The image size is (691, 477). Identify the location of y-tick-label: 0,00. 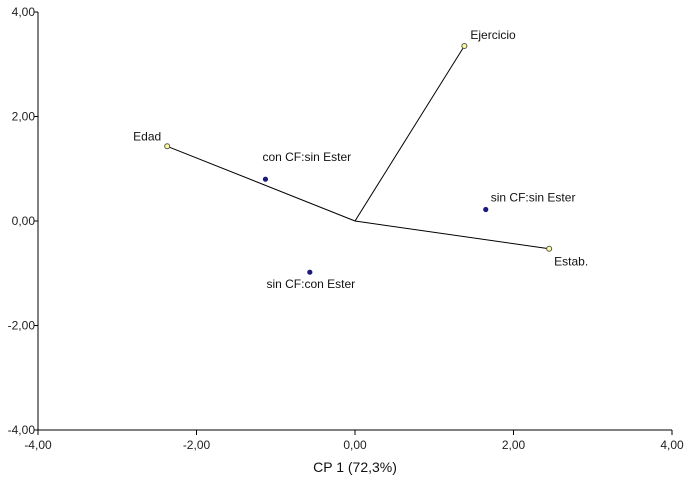
(24, 221).